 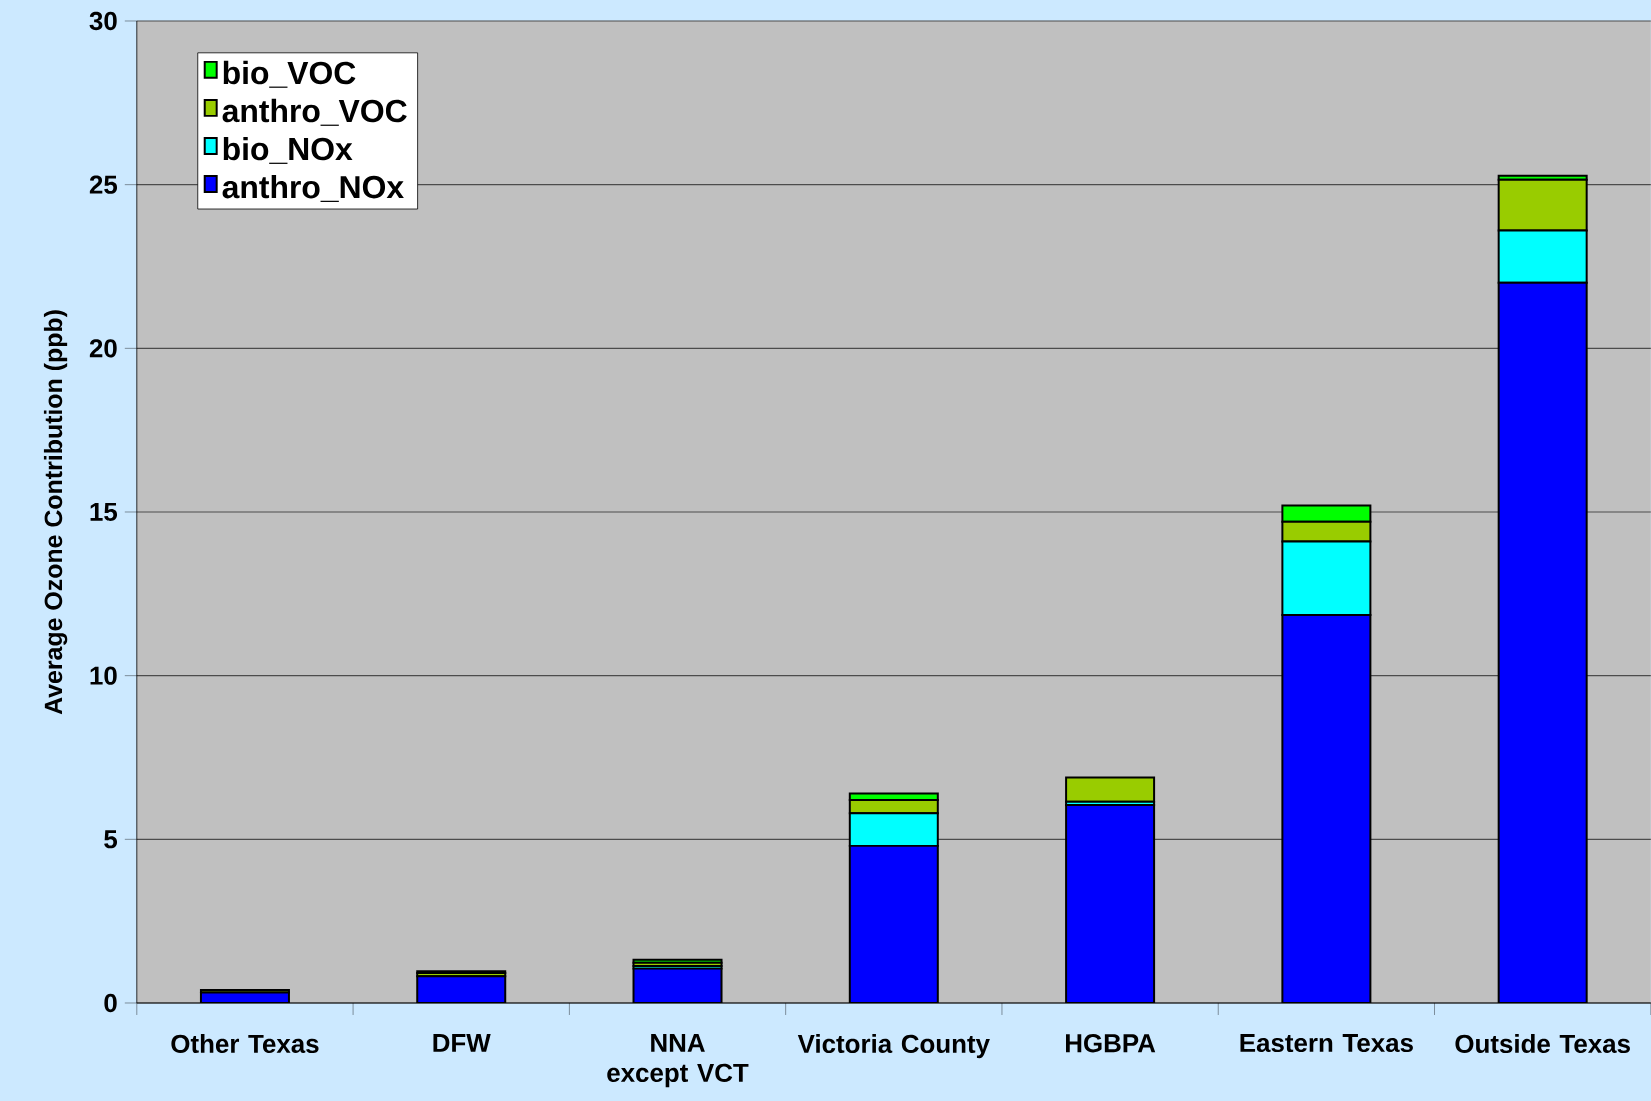 What do you see at coordinates (1542, 1044) in the screenshot?
I see `x-tick-label: Outside Texas` at bounding box center [1542, 1044].